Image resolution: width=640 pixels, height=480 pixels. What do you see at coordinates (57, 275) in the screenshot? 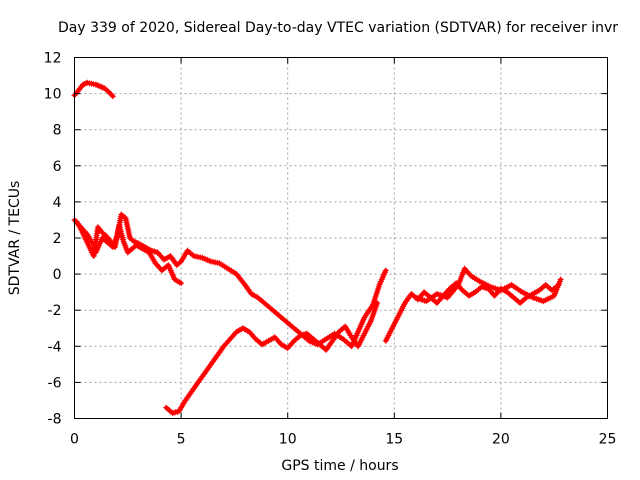
I see `y-tick-label: 0` at bounding box center [57, 275].